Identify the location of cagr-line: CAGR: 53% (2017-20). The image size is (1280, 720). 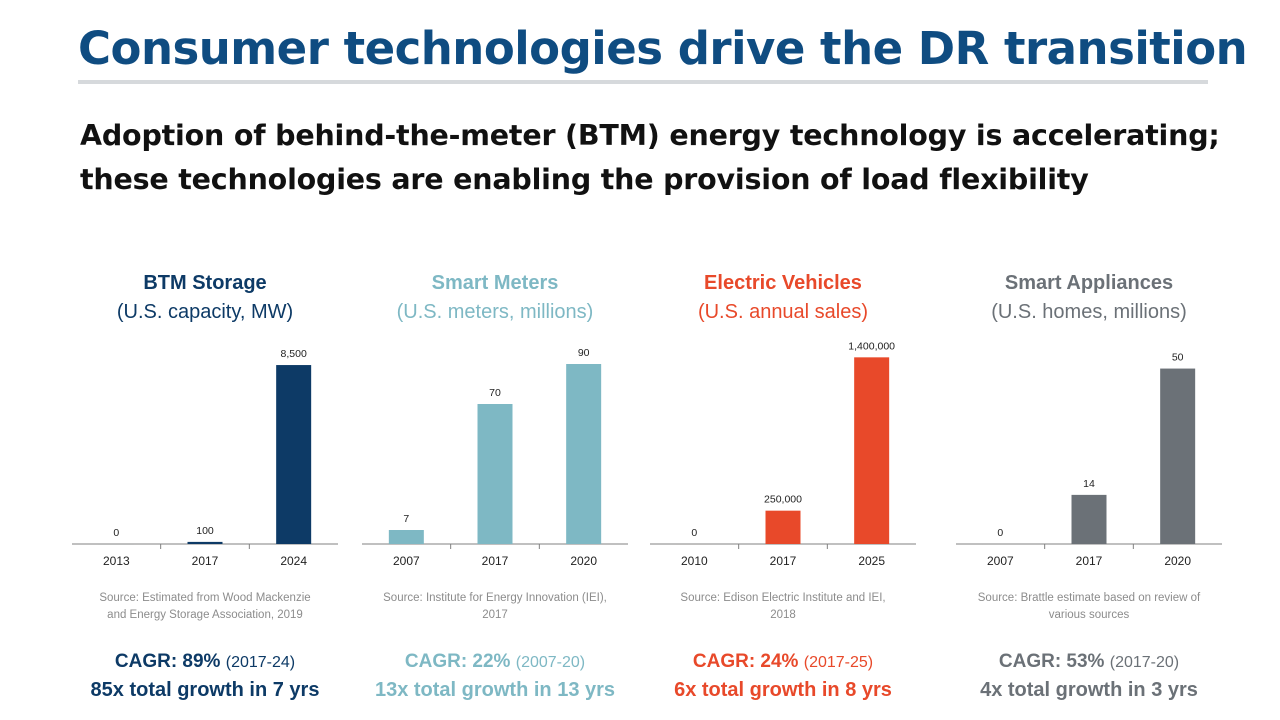
(1089, 662).